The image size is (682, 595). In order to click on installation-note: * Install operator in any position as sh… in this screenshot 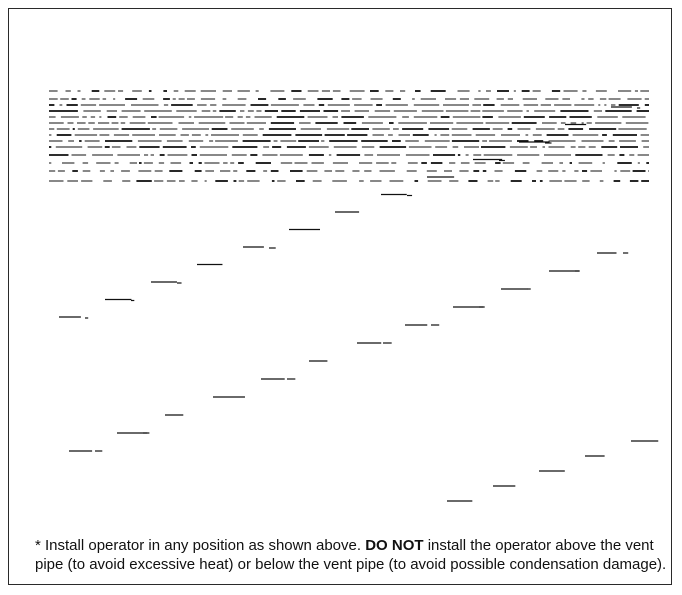, I will do `click(355, 555)`.